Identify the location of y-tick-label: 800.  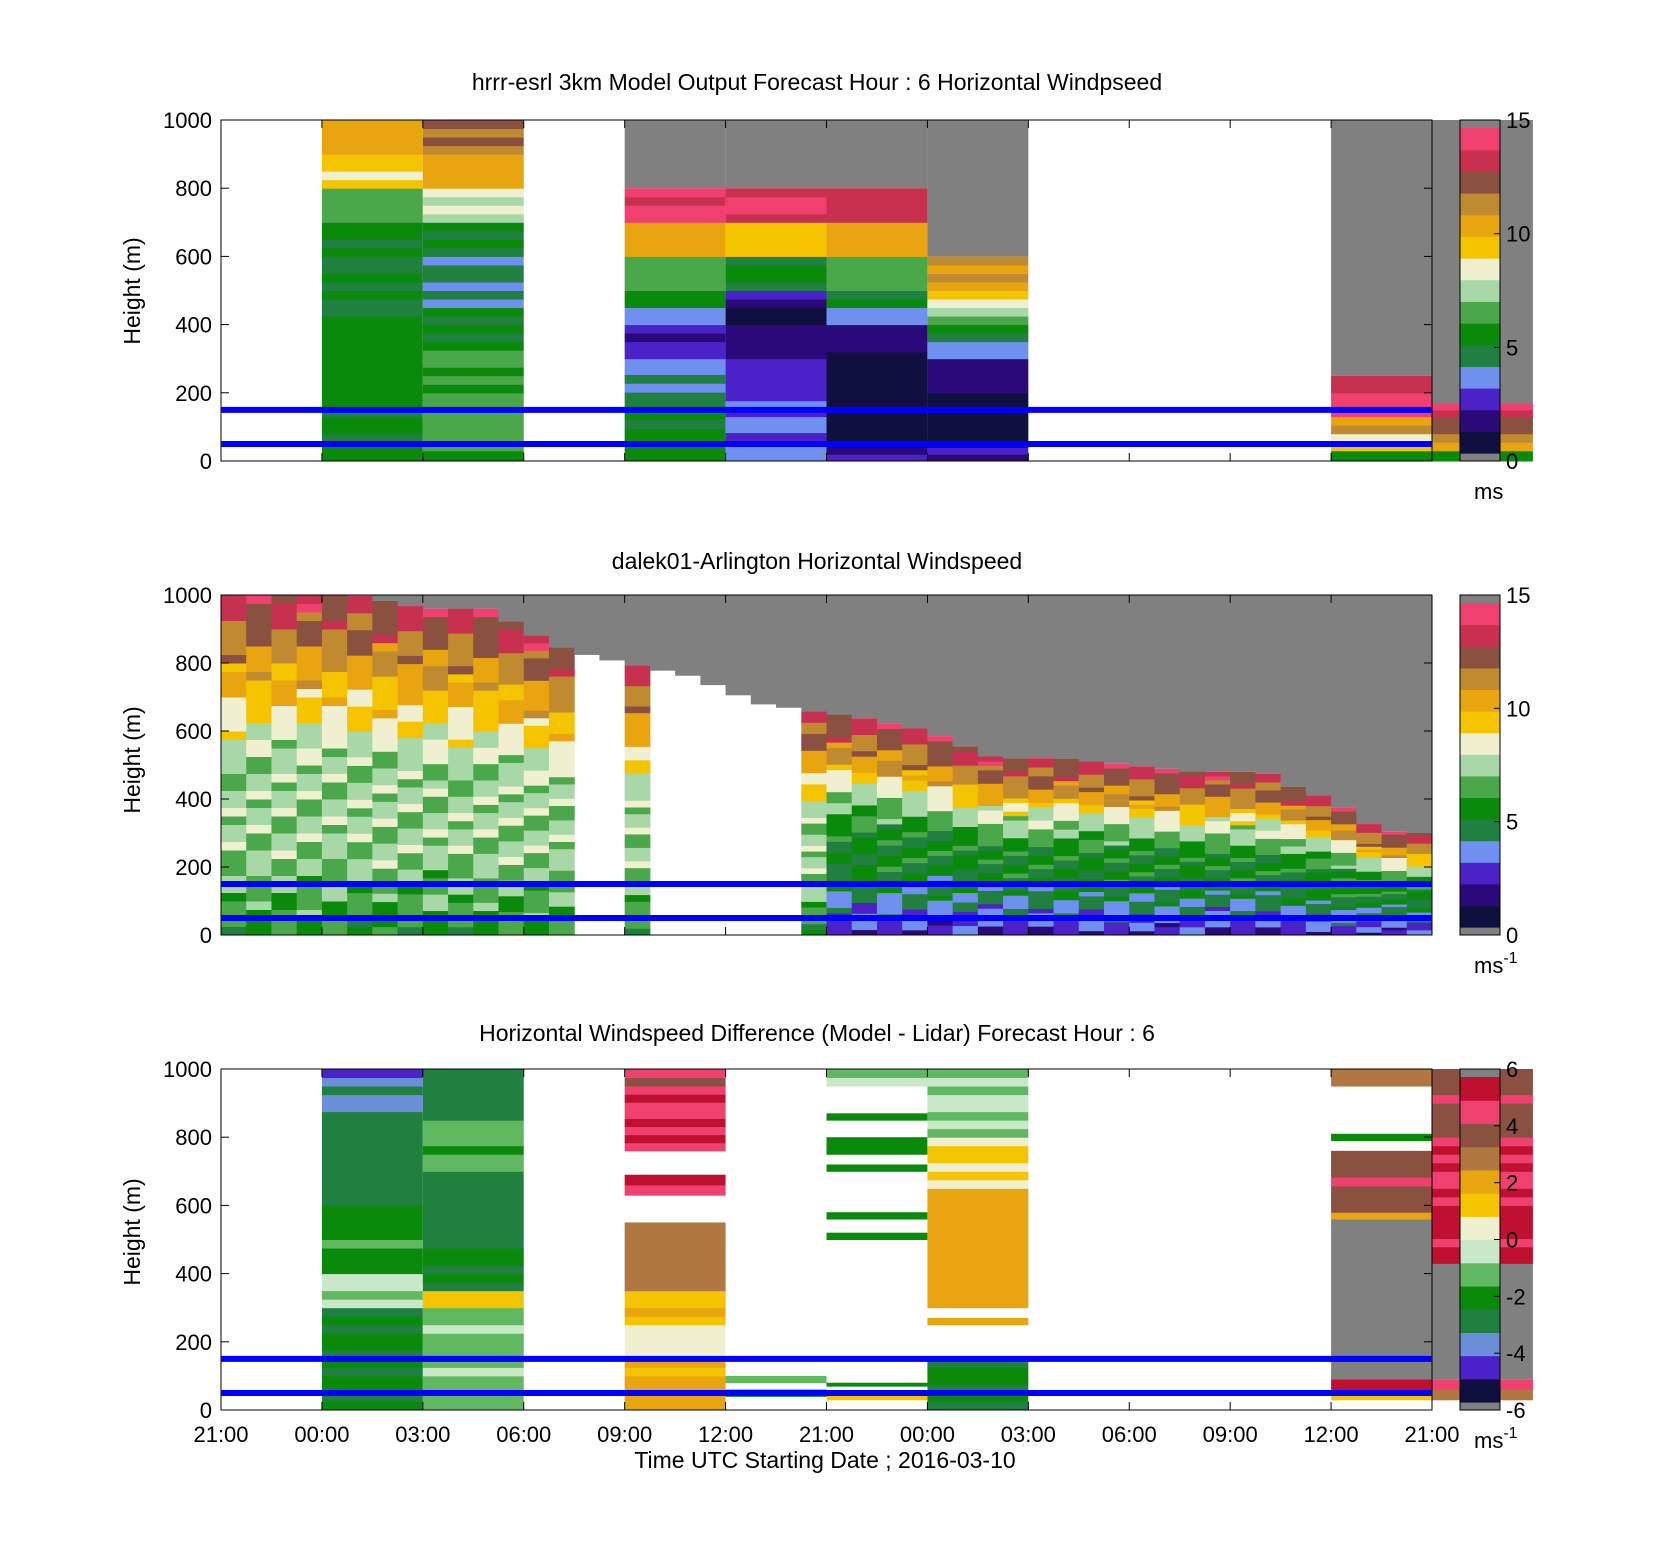
(193, 188).